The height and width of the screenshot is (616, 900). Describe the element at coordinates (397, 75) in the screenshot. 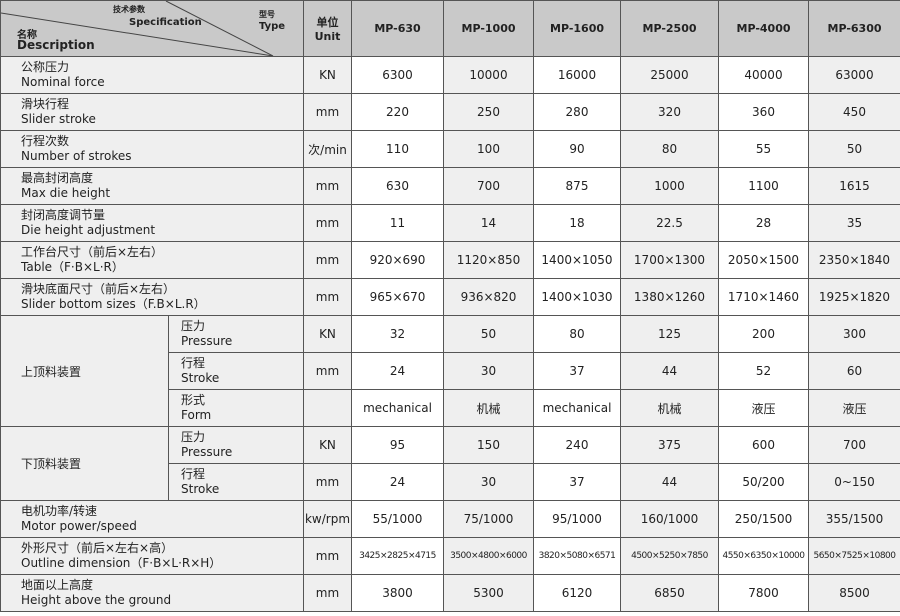

I see `value-cell: 6300` at that location.